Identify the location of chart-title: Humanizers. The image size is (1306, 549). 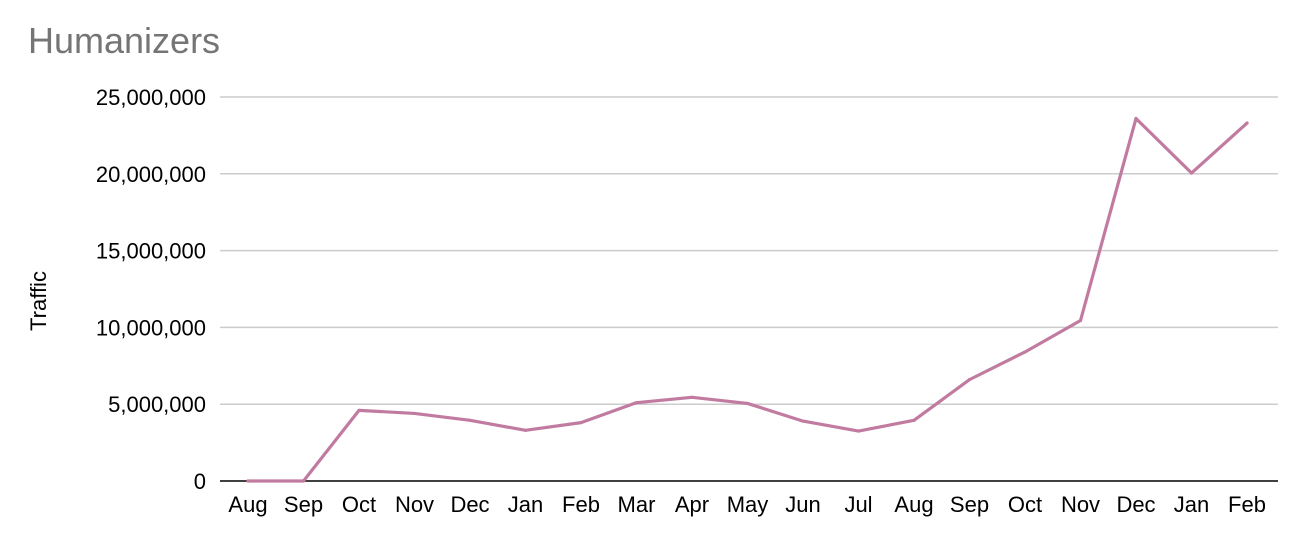
(124, 40).